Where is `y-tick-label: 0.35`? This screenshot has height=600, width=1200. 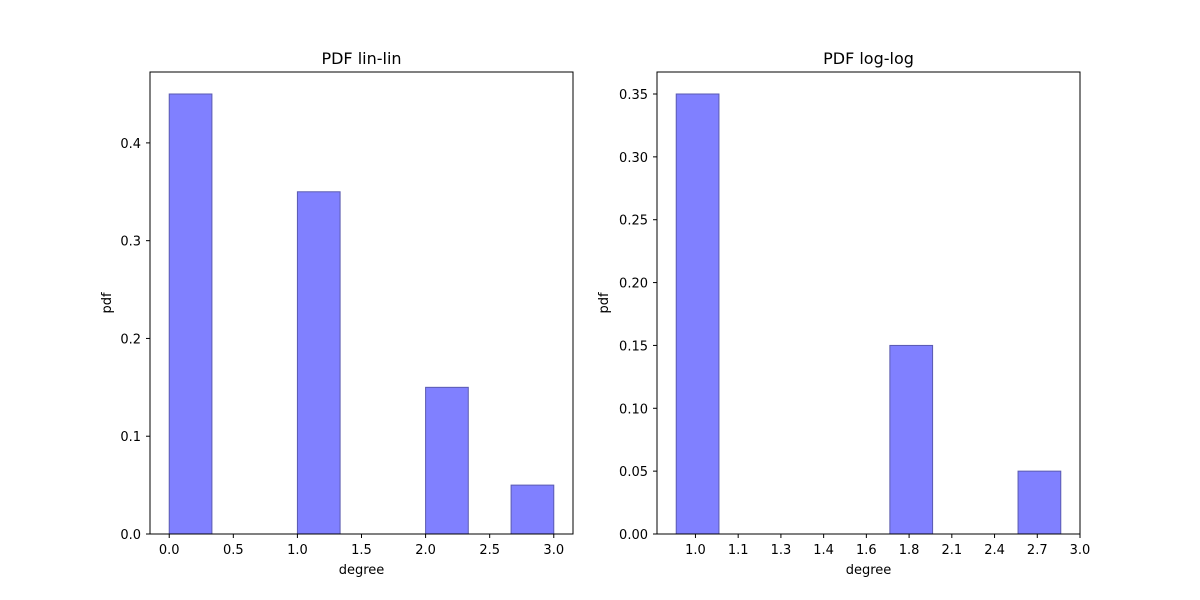 y-tick-label: 0.35 is located at coordinates (633, 95).